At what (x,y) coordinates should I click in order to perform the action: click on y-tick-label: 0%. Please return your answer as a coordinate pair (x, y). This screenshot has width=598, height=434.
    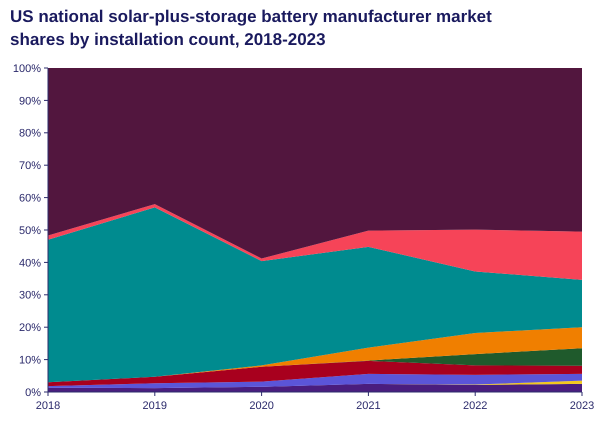
    Looking at the image, I should click on (33, 392).